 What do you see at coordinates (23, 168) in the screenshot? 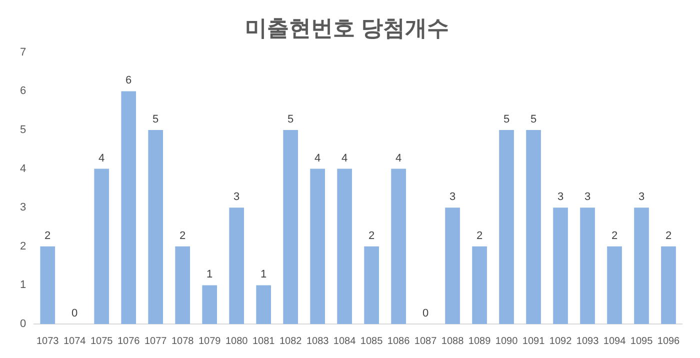
I see `y-tick-label: 4` at bounding box center [23, 168].